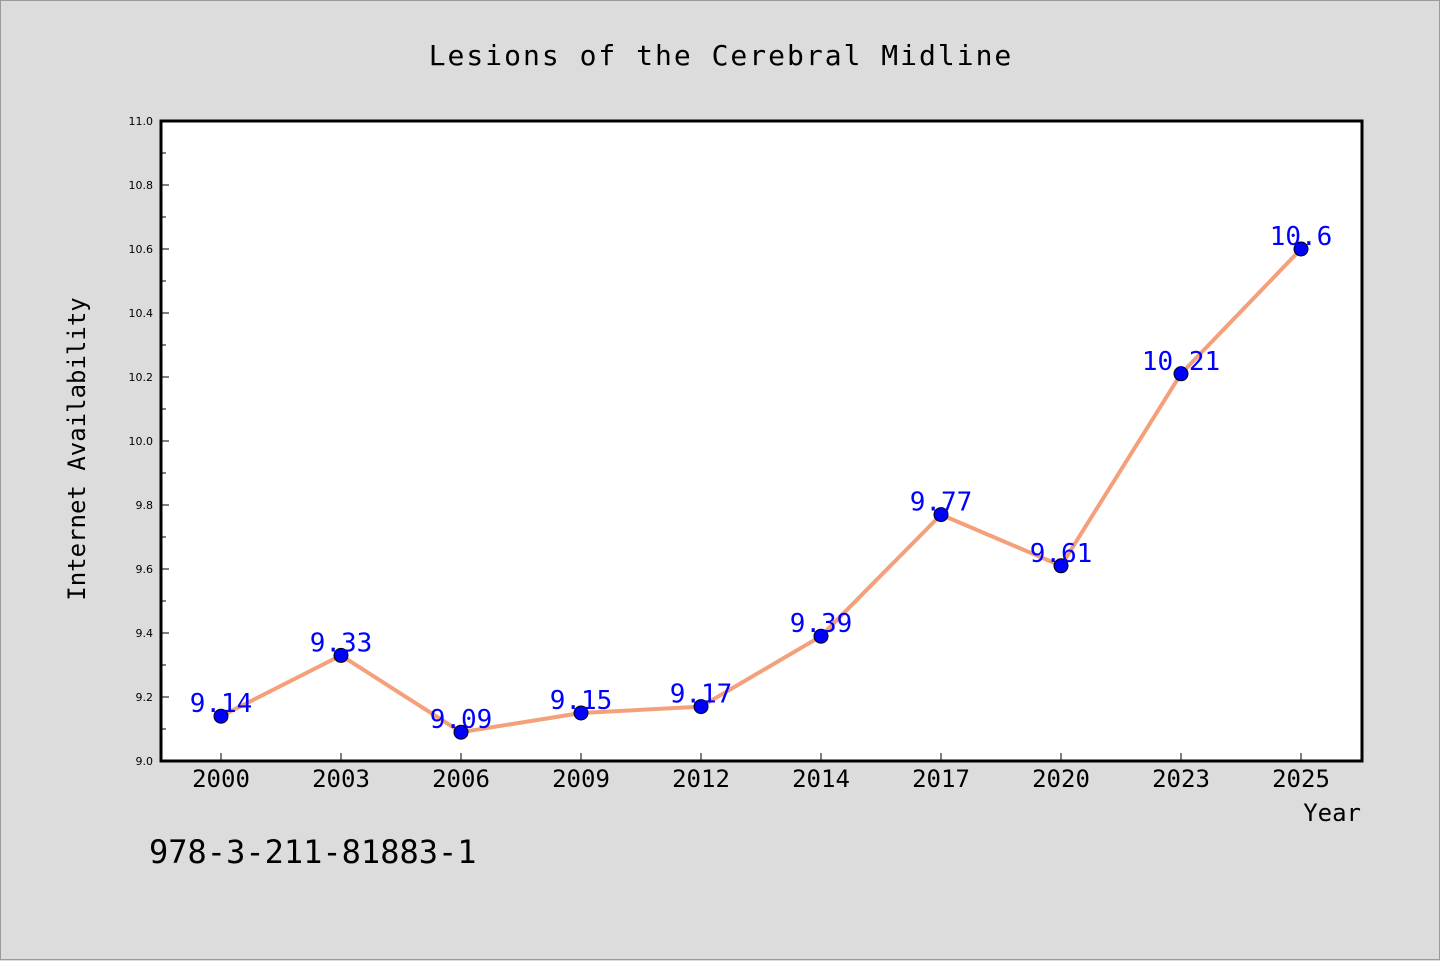 The height and width of the screenshot is (961, 1440). Describe the element at coordinates (221, 704) in the screenshot. I see `data-label: 9.14` at that location.